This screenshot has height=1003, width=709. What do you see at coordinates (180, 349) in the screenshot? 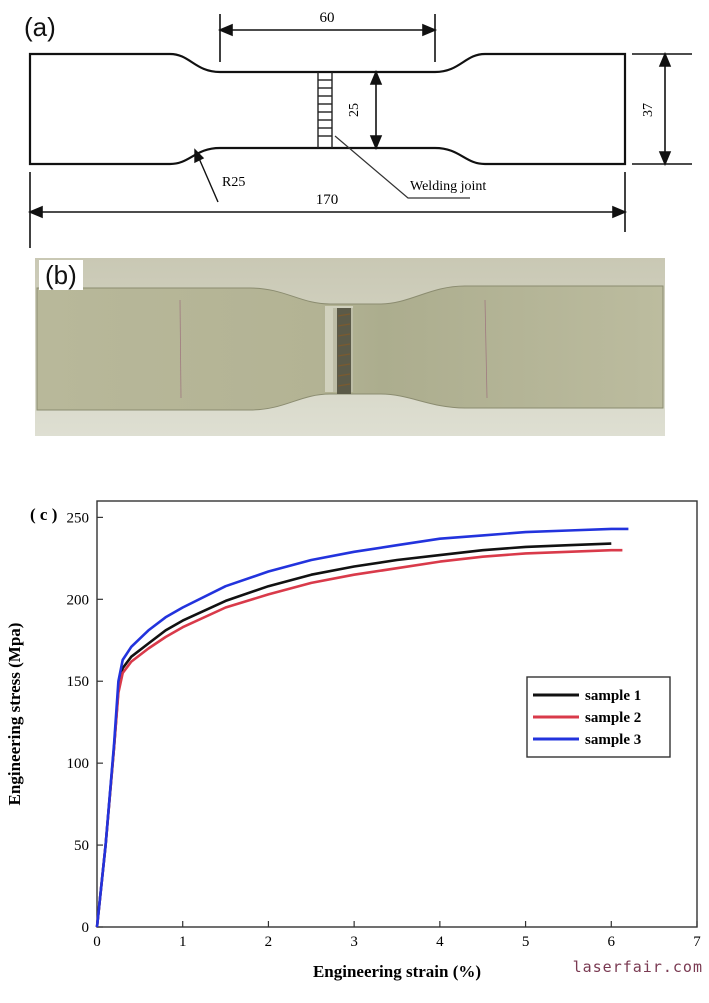
I see `gauge-mark-left` at bounding box center [180, 349].